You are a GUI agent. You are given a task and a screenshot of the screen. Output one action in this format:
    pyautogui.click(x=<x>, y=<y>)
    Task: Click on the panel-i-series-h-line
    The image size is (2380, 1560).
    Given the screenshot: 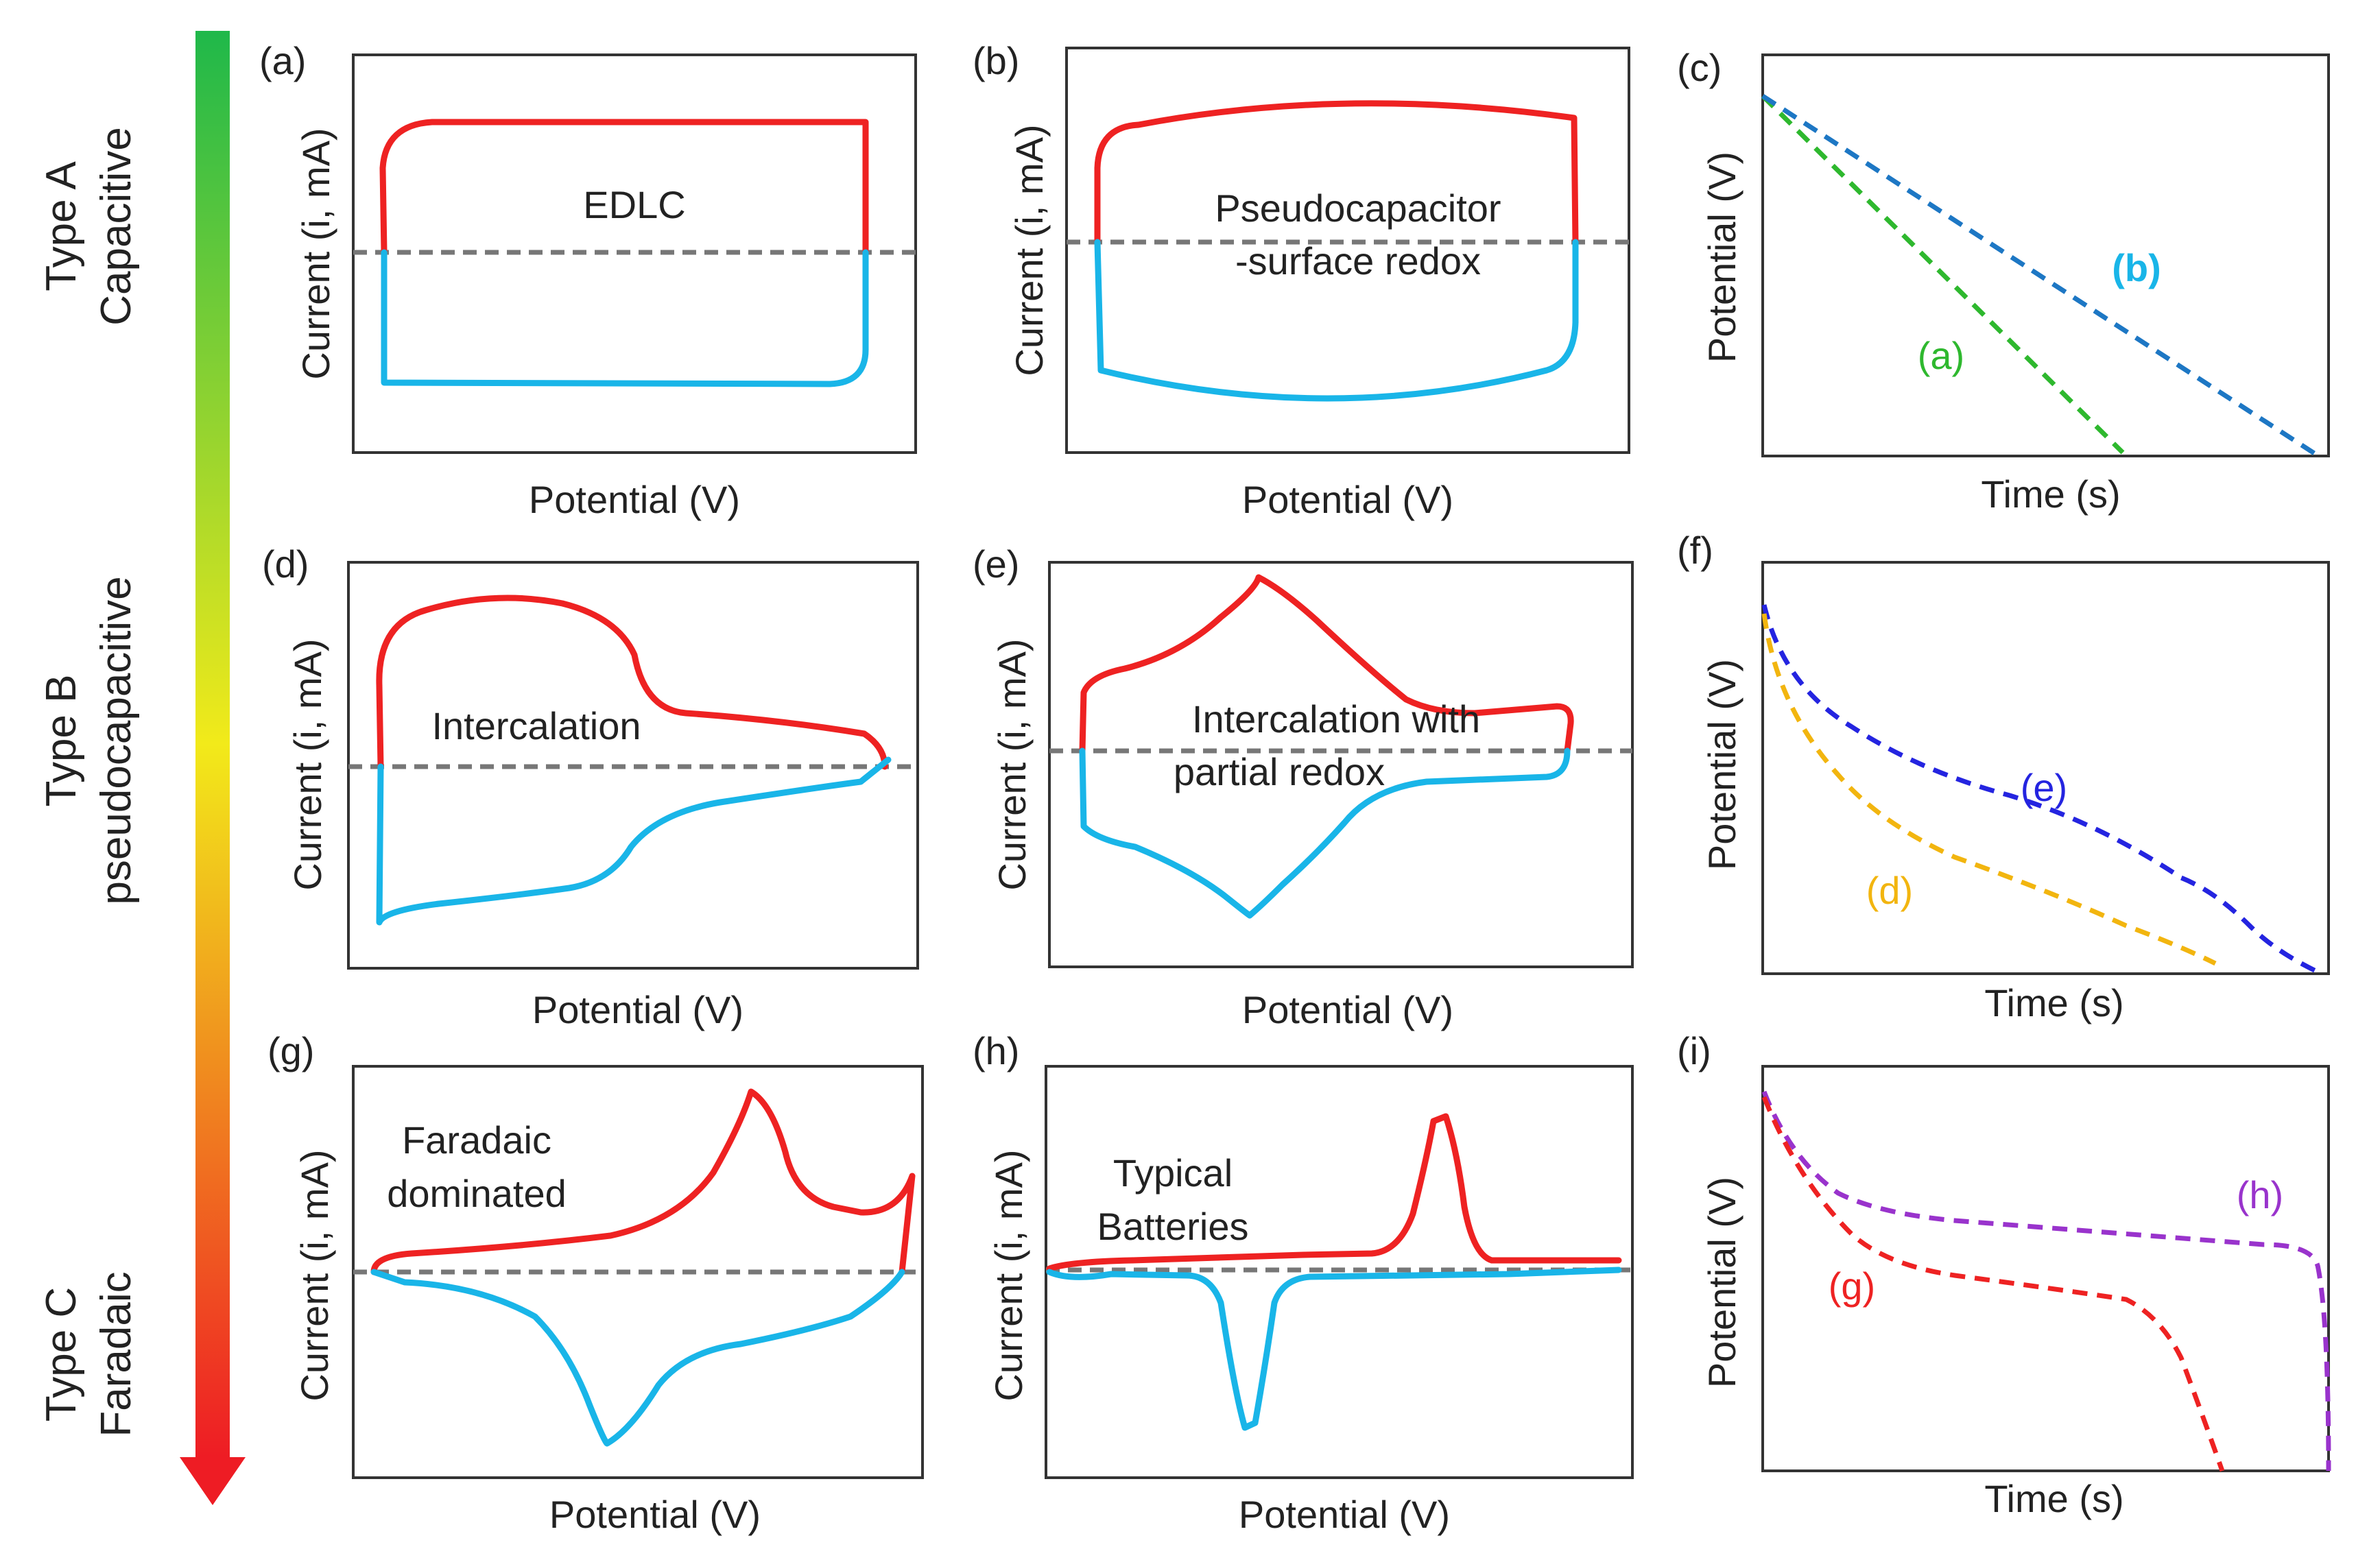 What is the action you would take?
    pyautogui.click(x=2046, y=1281)
    